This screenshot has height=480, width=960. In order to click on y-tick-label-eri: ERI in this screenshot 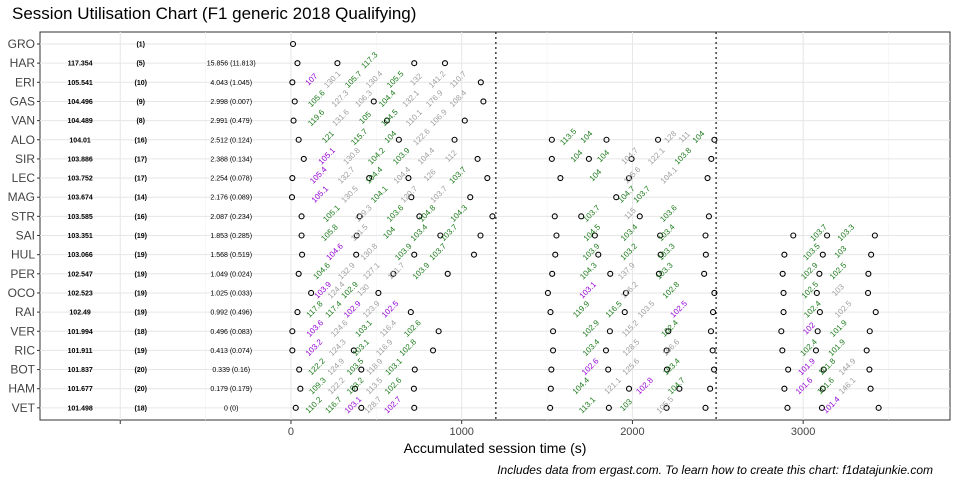, I will do `click(25, 82)`.